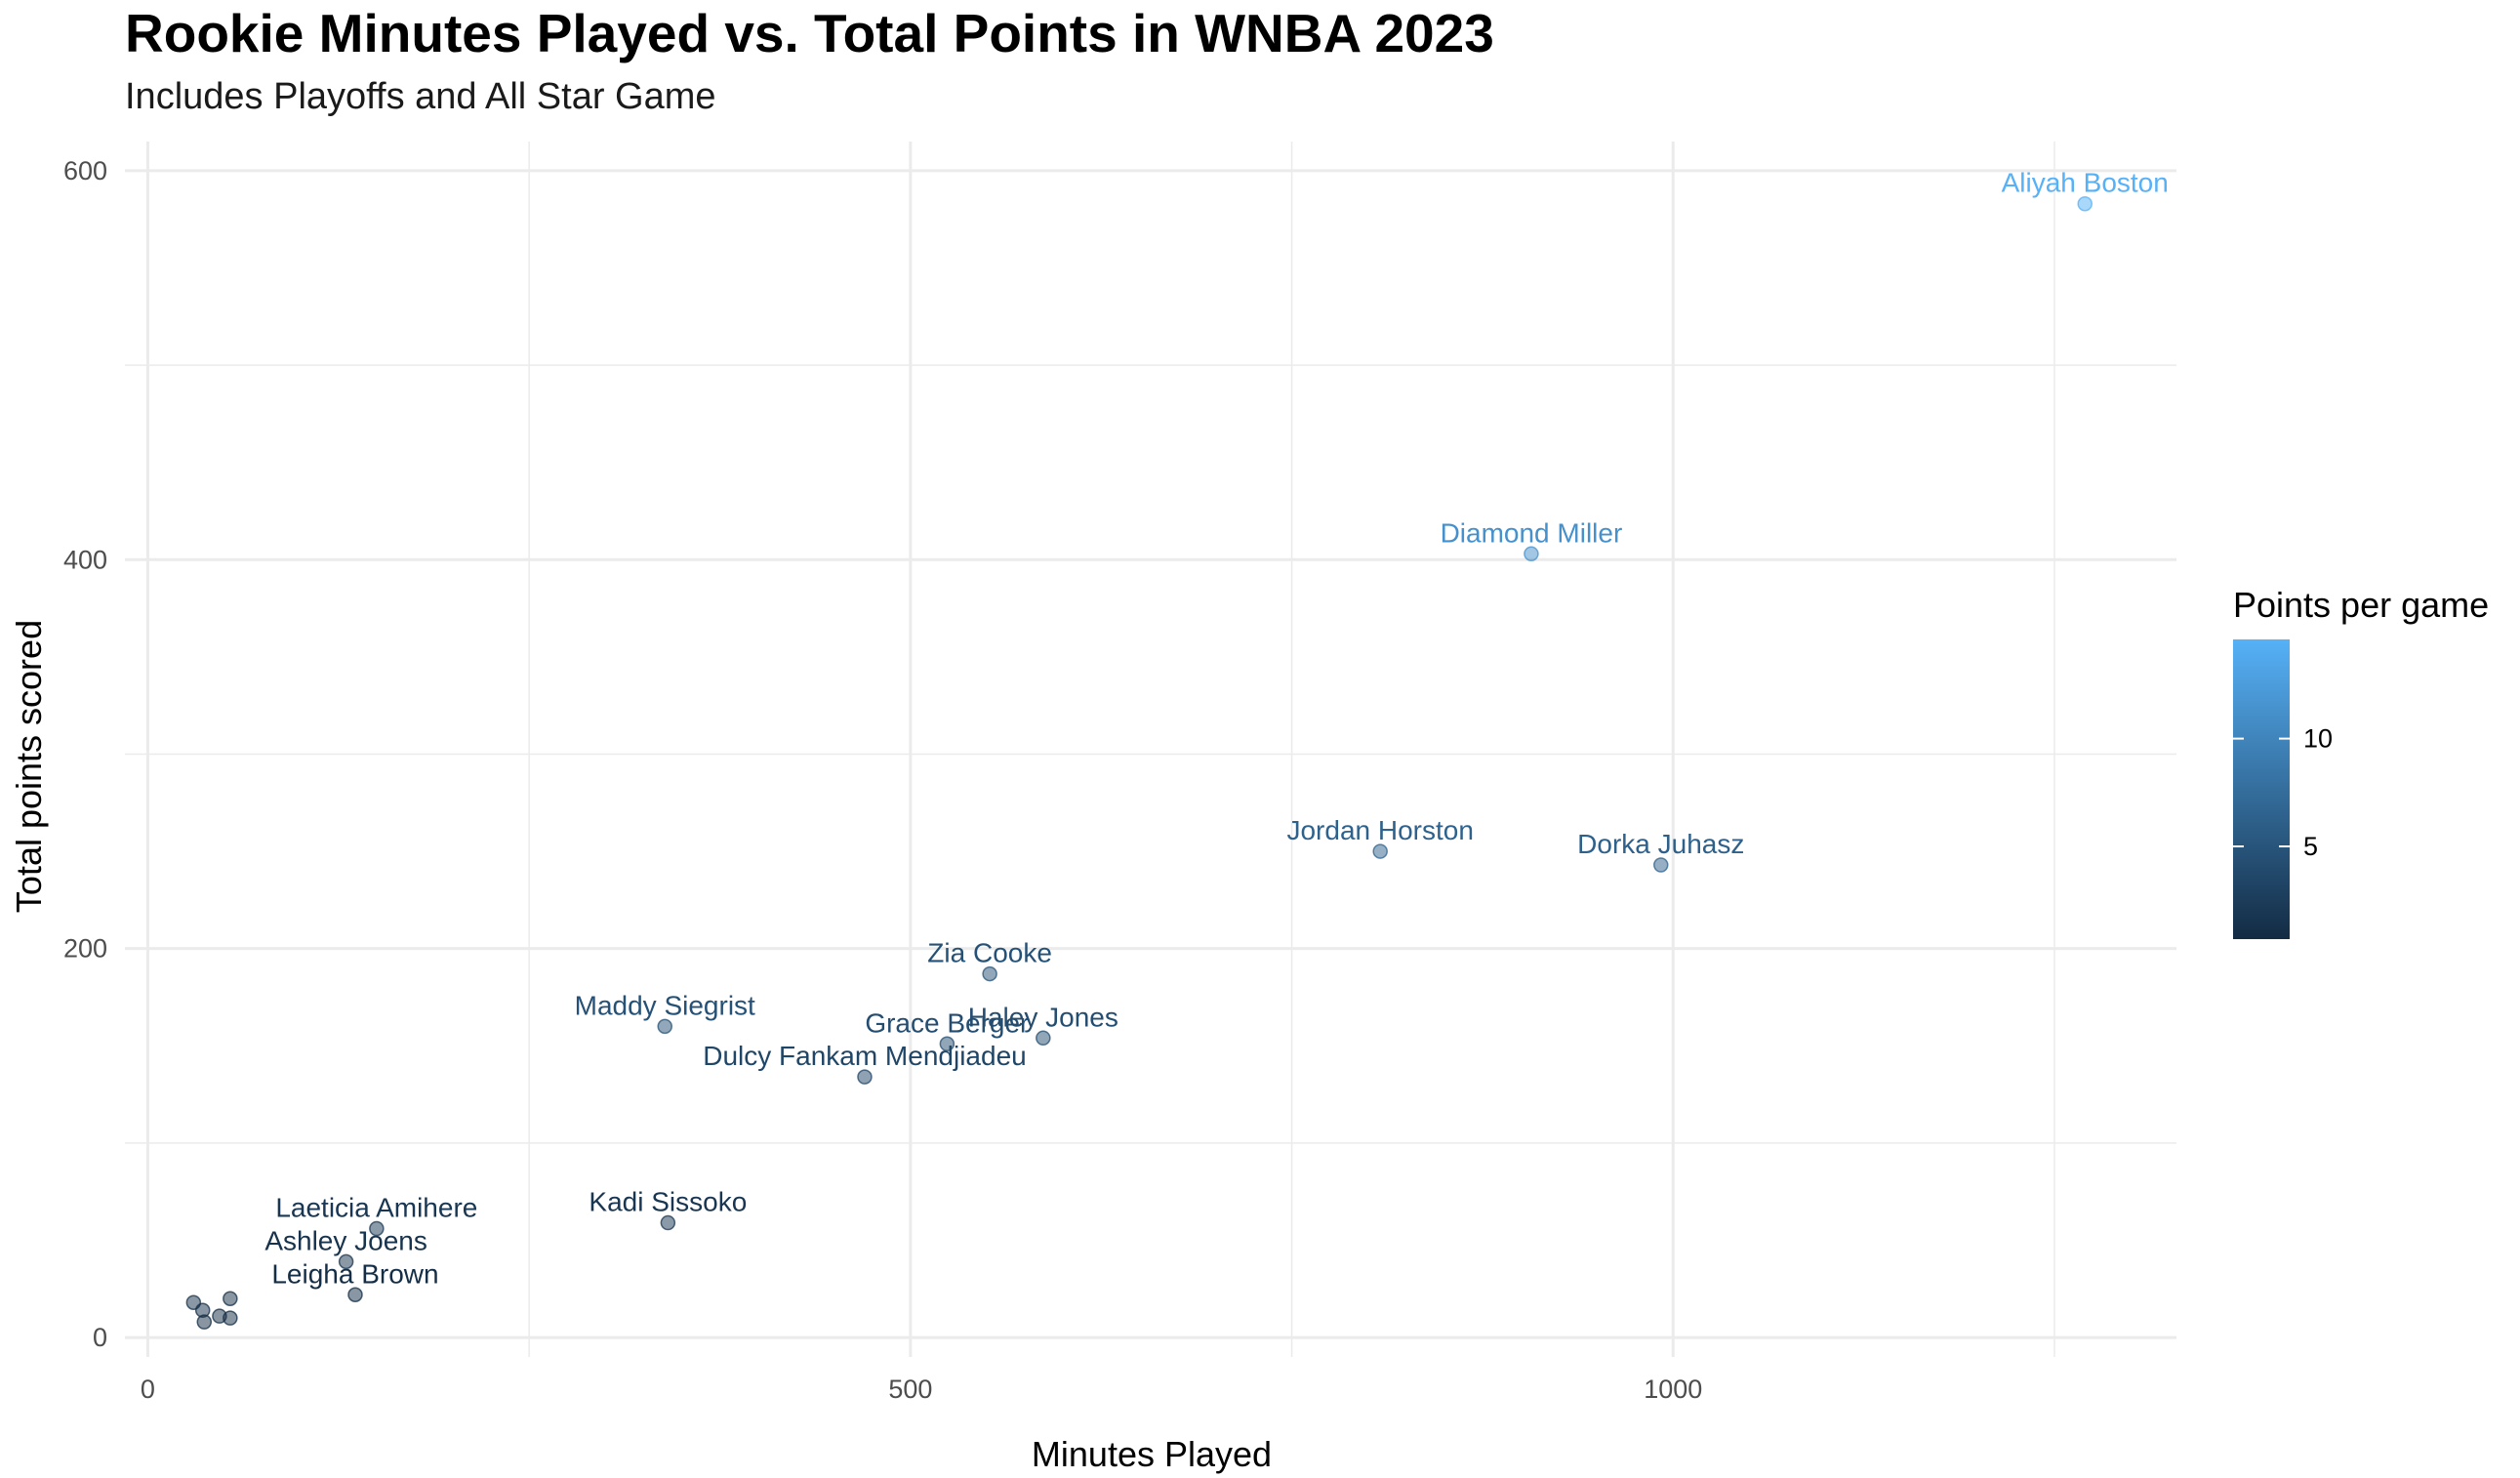 Image resolution: width=2520 pixels, height=1478 pixels. Describe the element at coordinates (420, 97) in the screenshot. I see `chart-subtitle: Includes Playoffs and All Star Game` at that location.